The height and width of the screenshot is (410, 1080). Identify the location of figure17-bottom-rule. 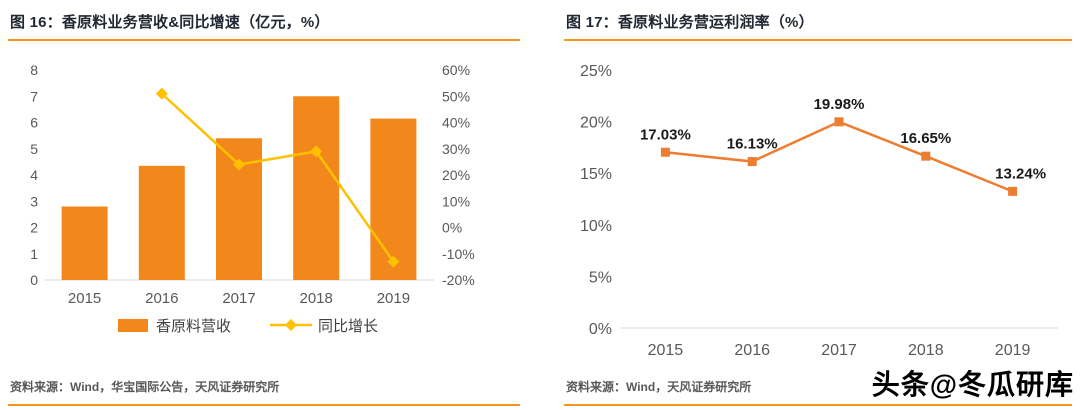
(818, 405).